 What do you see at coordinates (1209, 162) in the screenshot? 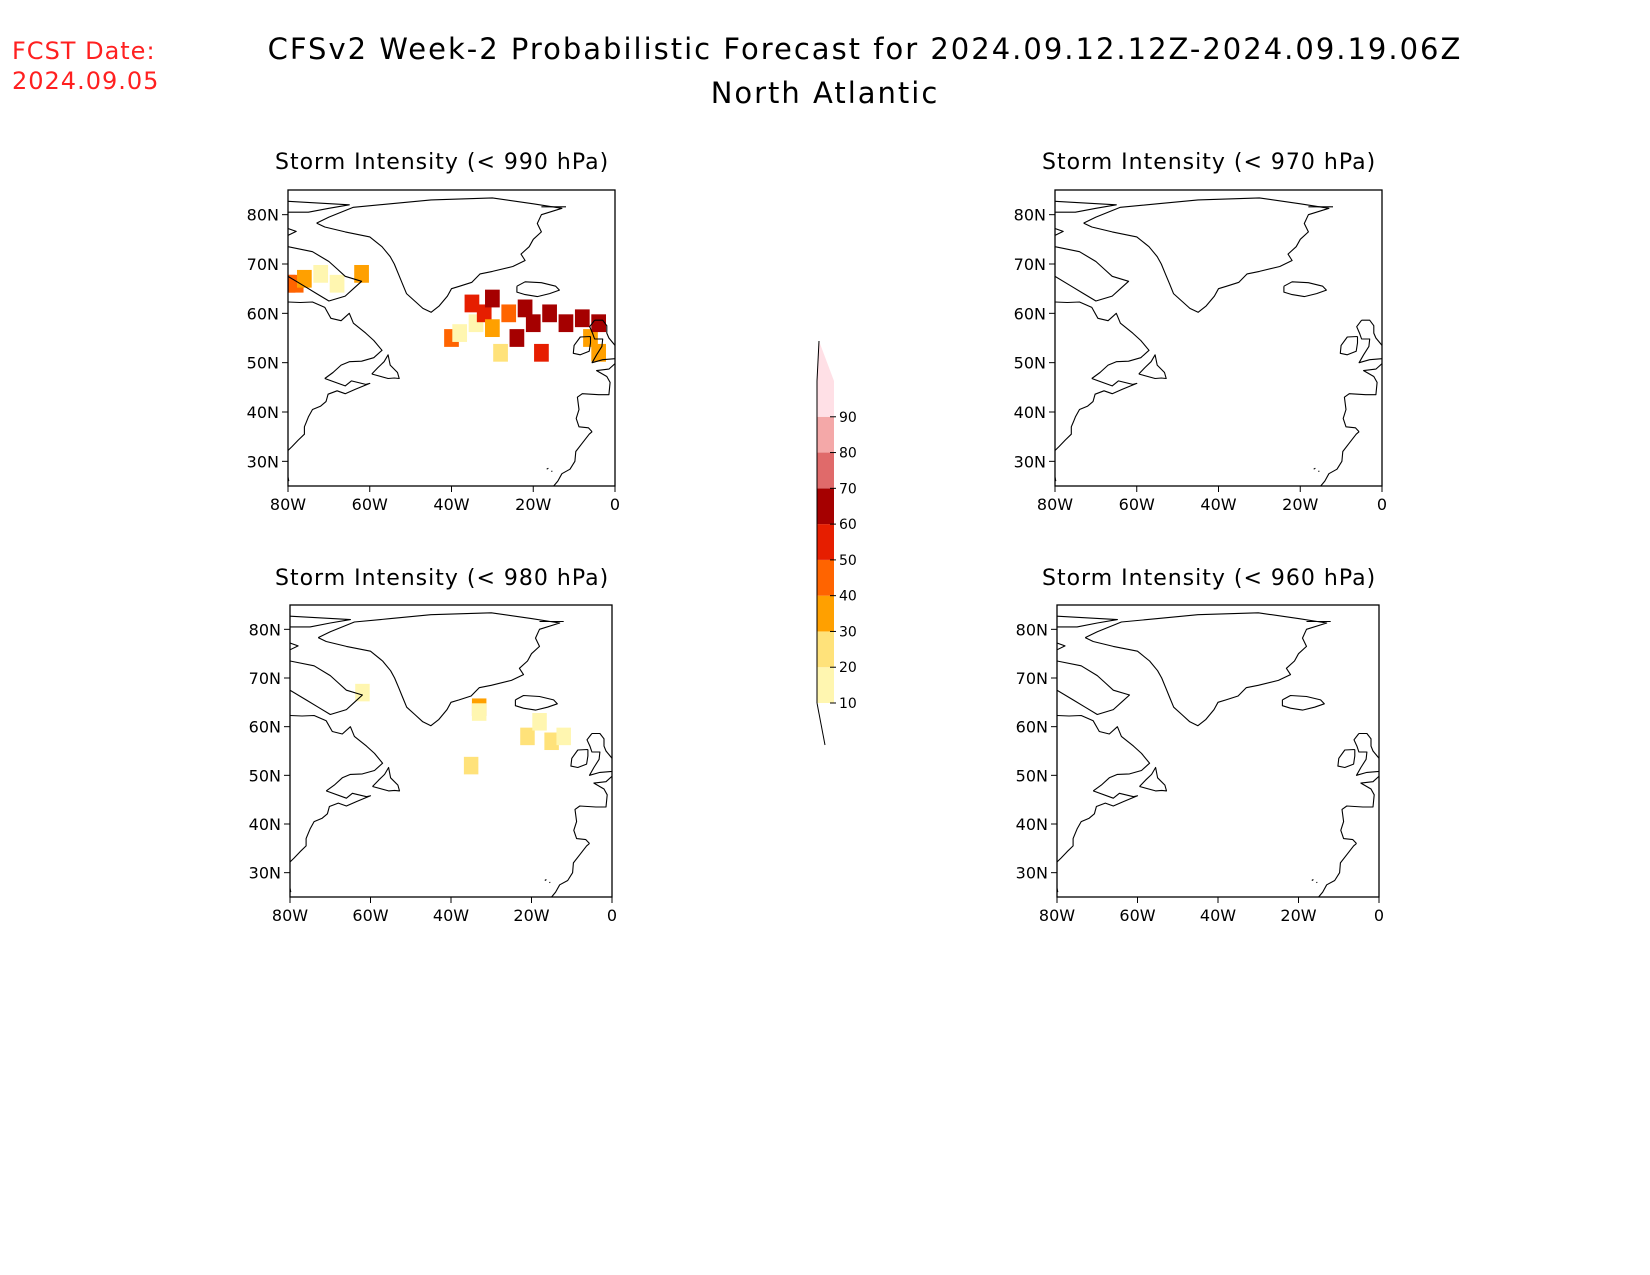
I see `panel-title-970: Storm Intensity (< 970 hPa)` at bounding box center [1209, 162].